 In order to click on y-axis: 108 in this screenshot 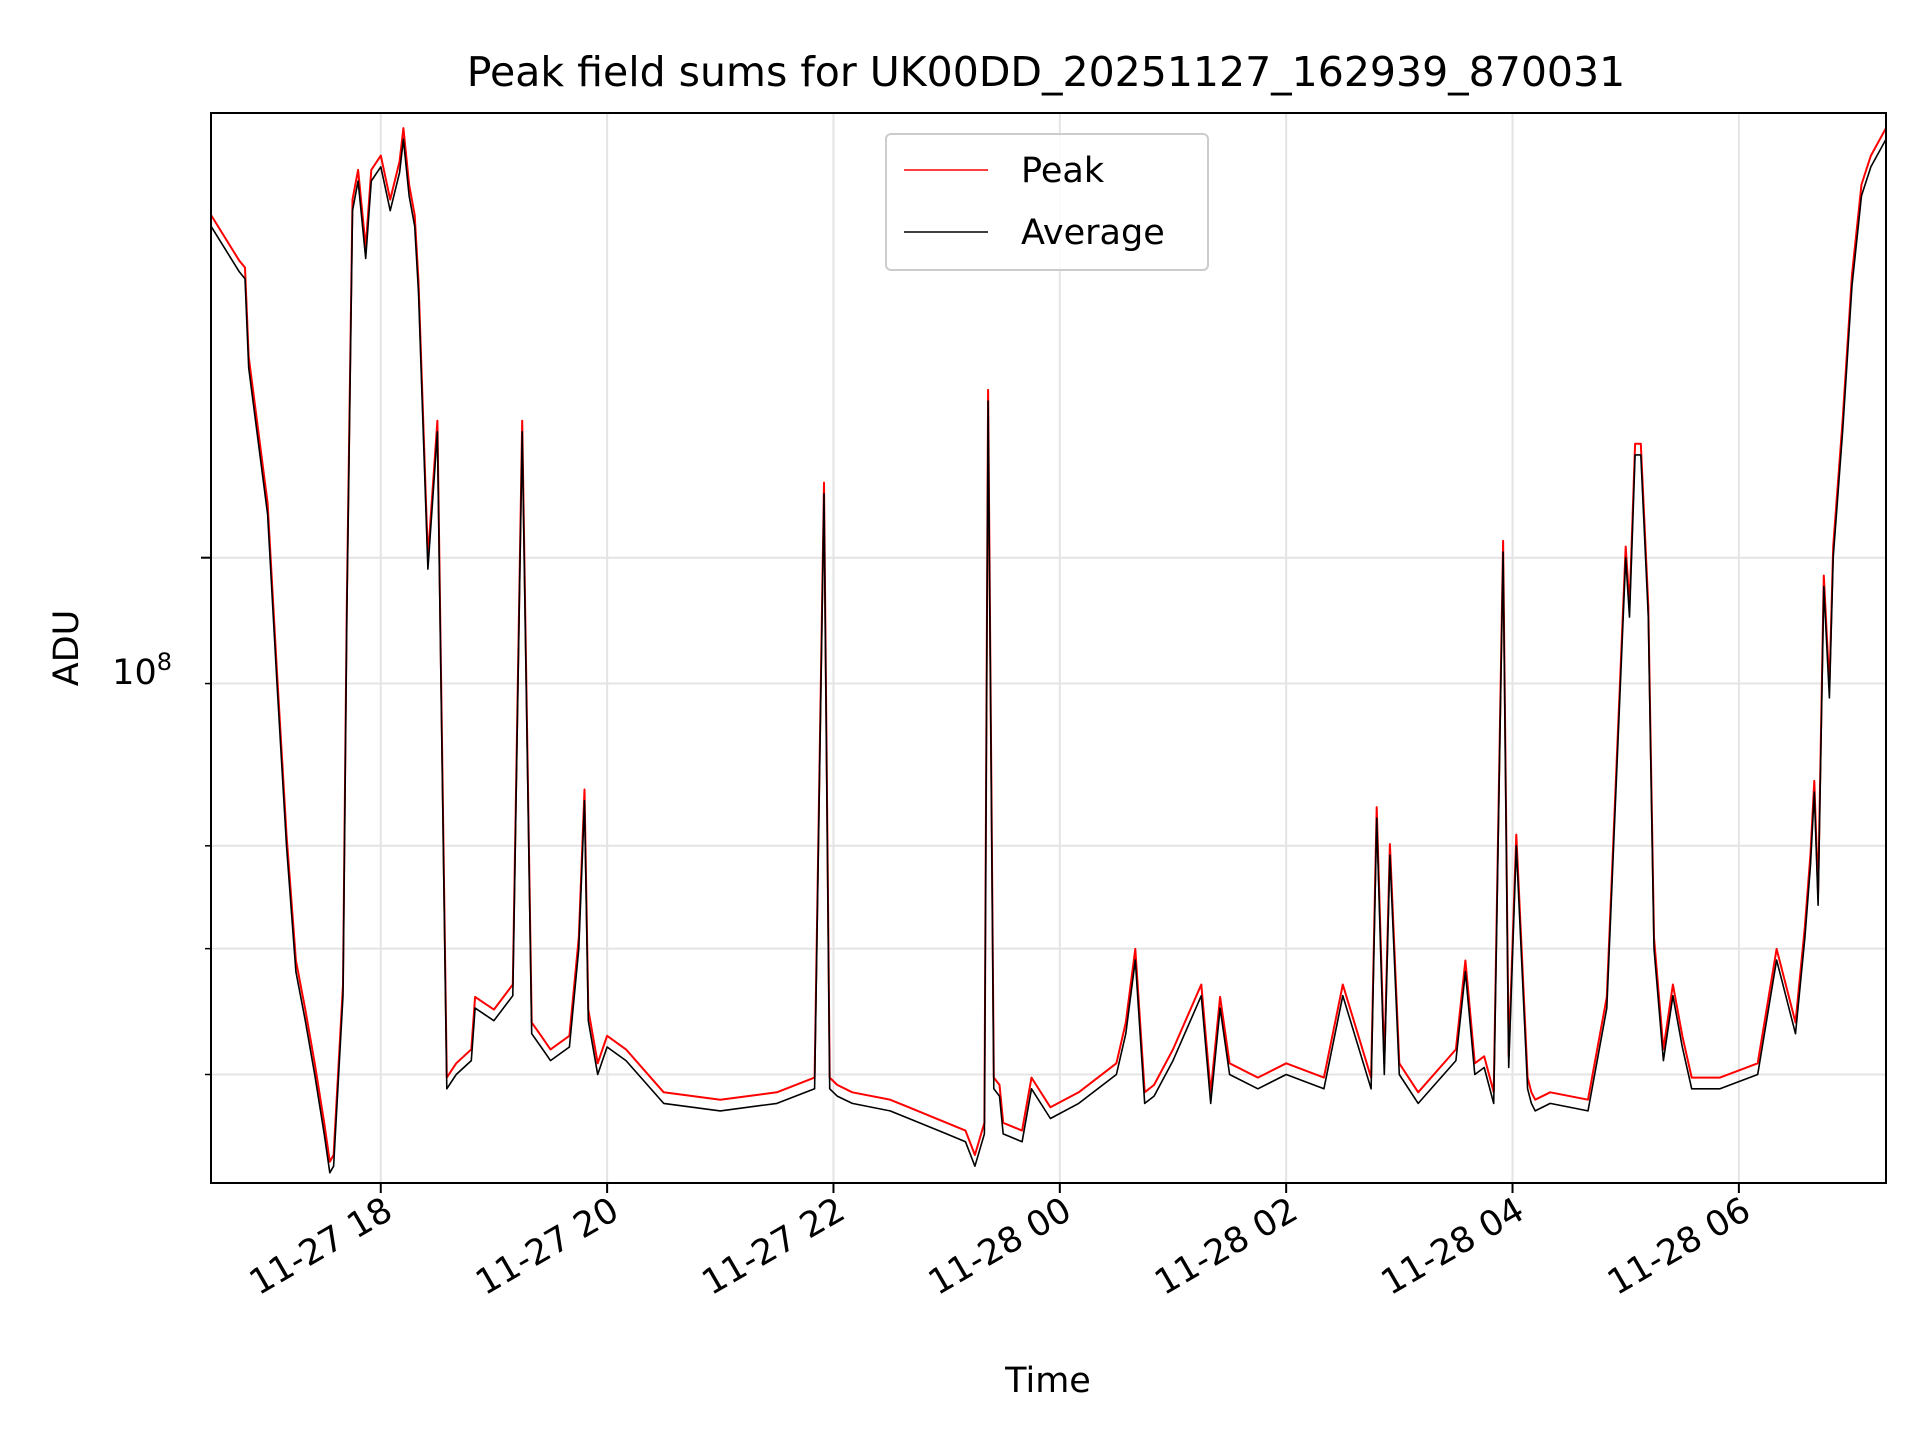, I will do `click(161, 816)`.